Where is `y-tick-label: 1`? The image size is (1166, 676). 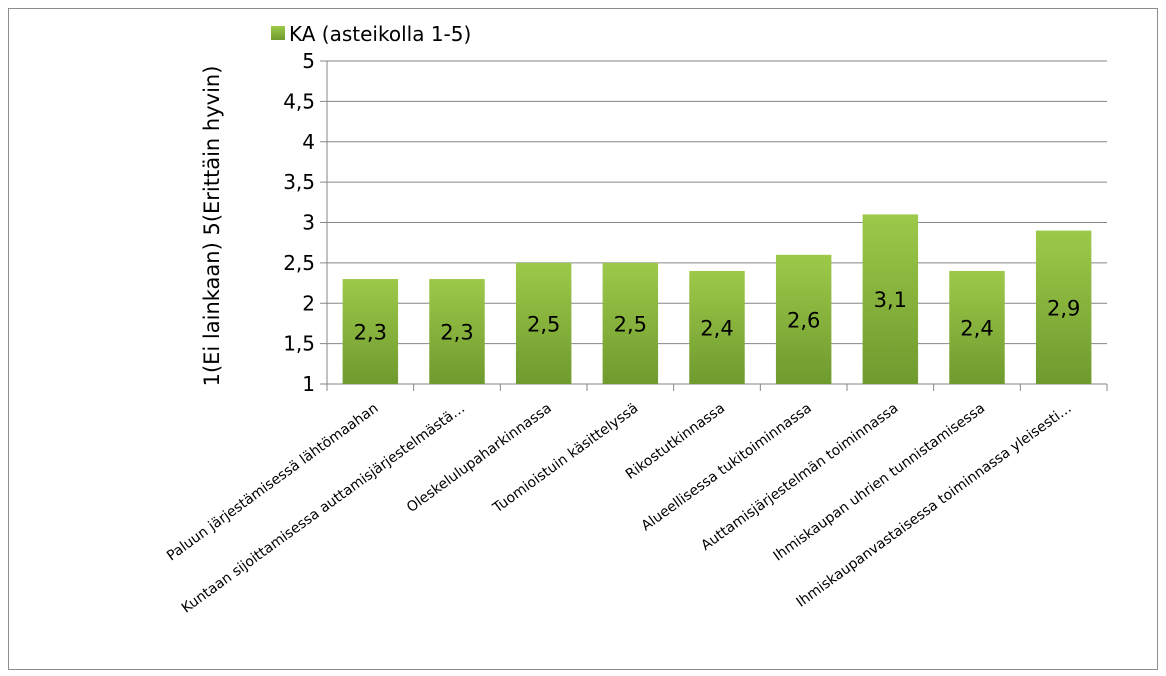
y-tick-label: 1 is located at coordinates (308, 384).